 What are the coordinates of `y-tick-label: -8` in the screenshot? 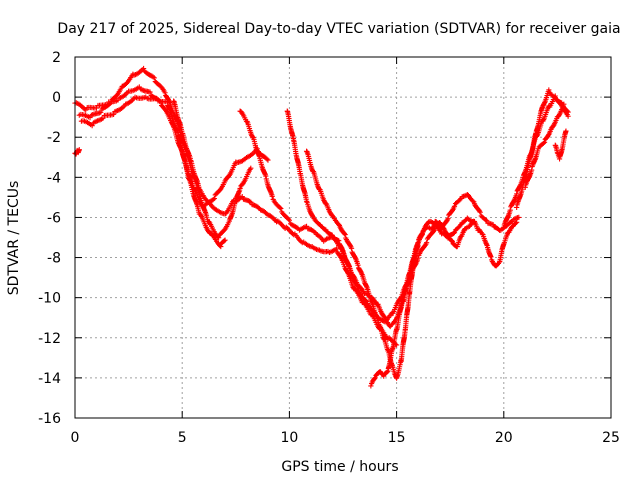 It's located at (54, 259).